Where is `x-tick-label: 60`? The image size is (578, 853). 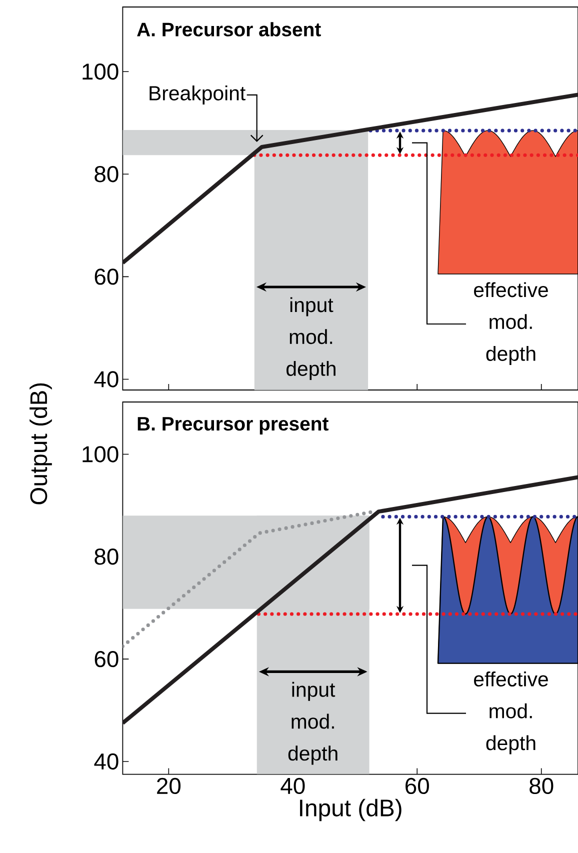 x-tick-label: 60 is located at coordinates (417, 786).